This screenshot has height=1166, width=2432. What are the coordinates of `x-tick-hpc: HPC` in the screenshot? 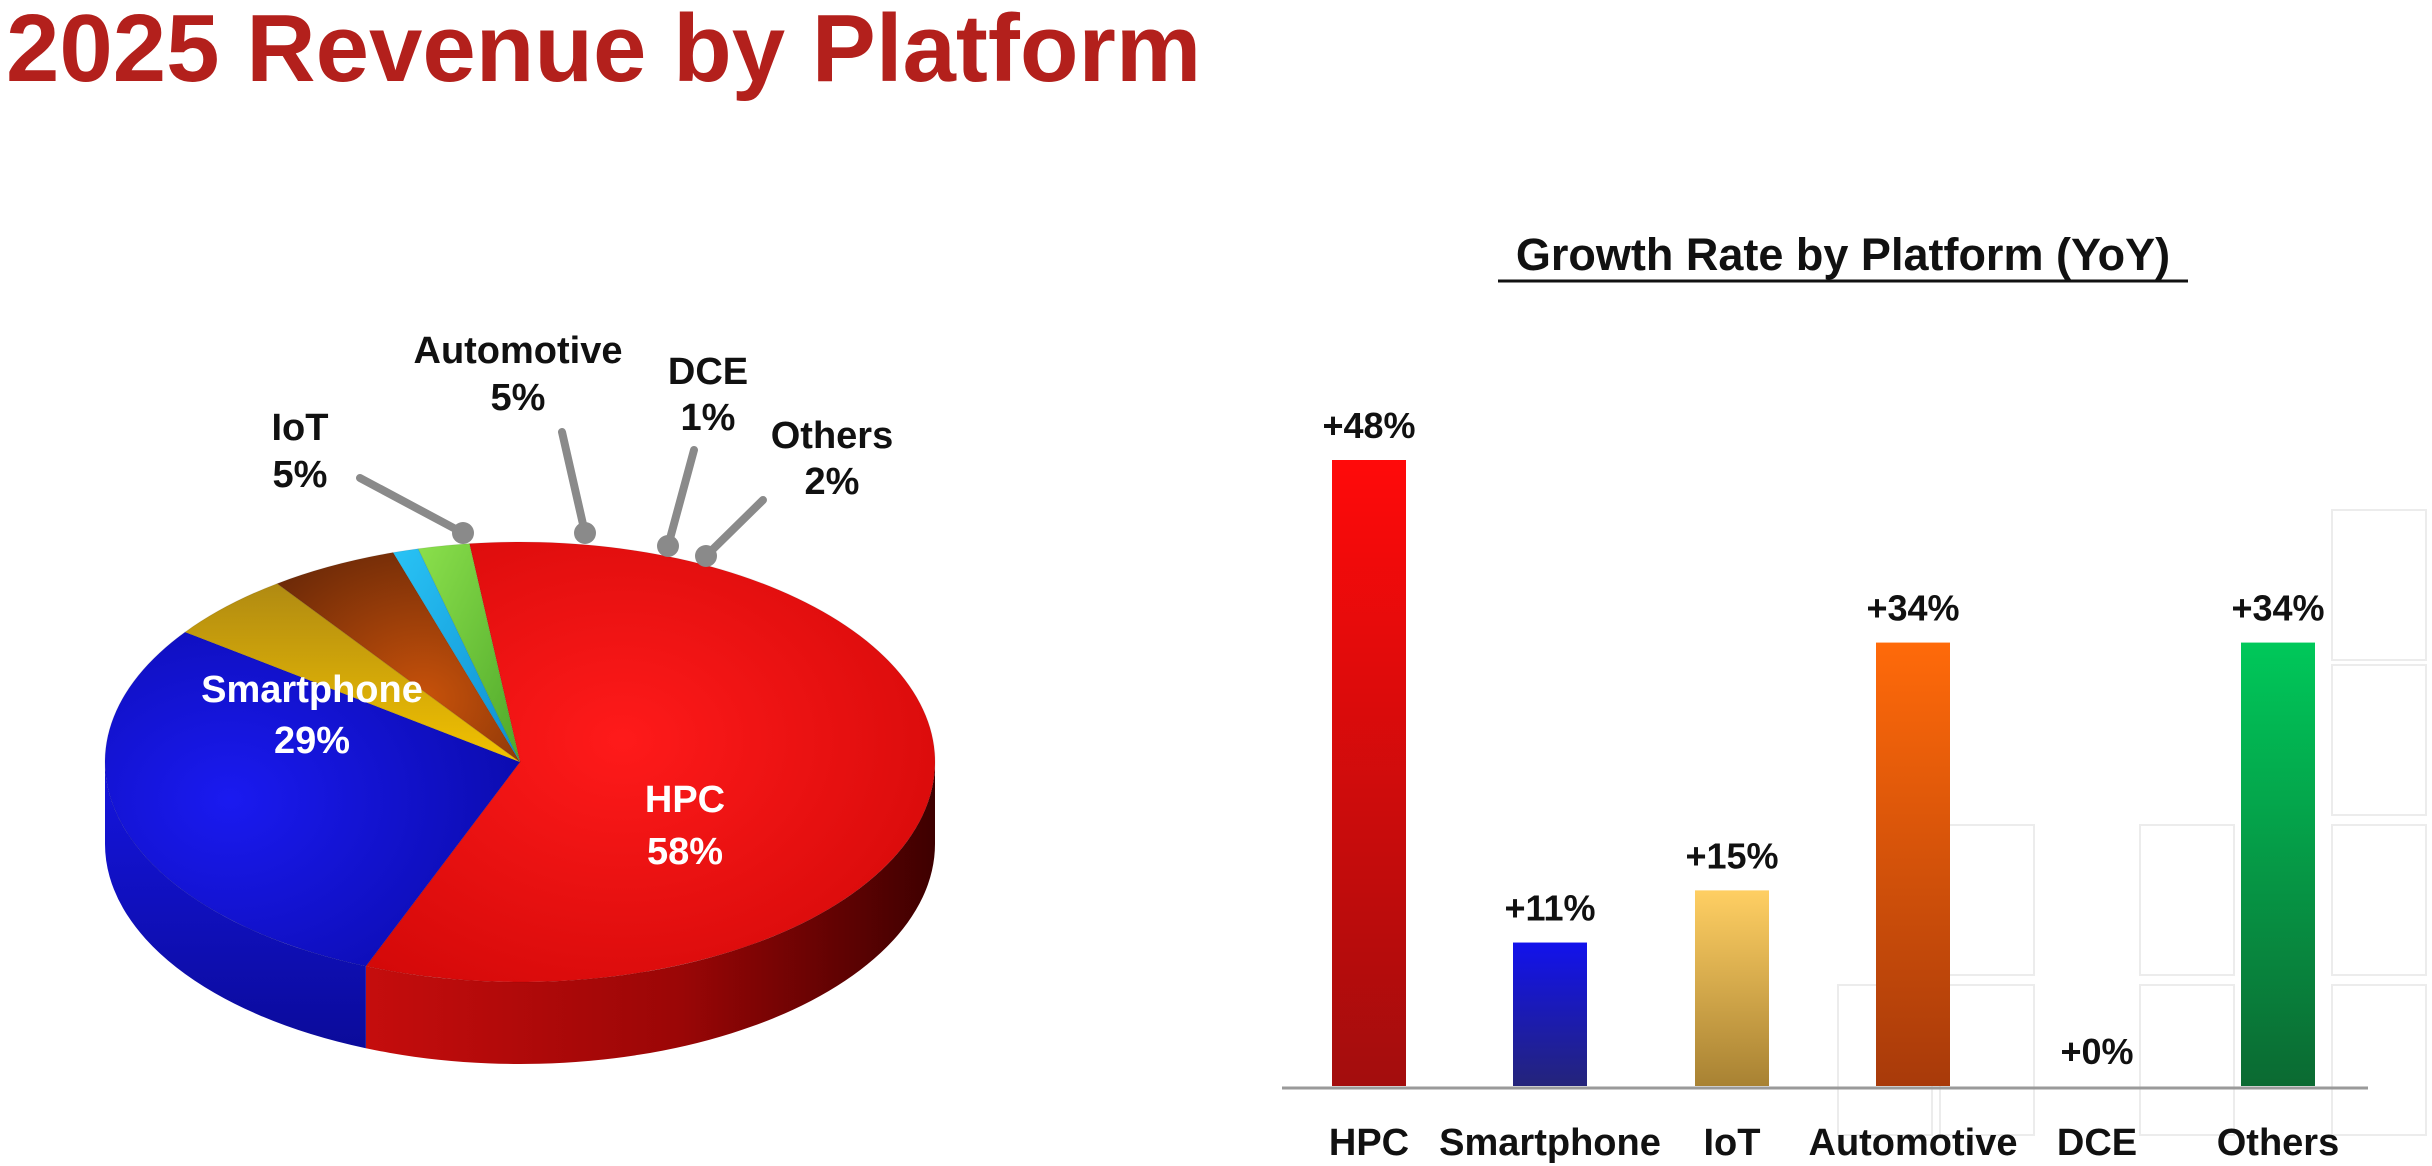 It's located at (1369, 1143).